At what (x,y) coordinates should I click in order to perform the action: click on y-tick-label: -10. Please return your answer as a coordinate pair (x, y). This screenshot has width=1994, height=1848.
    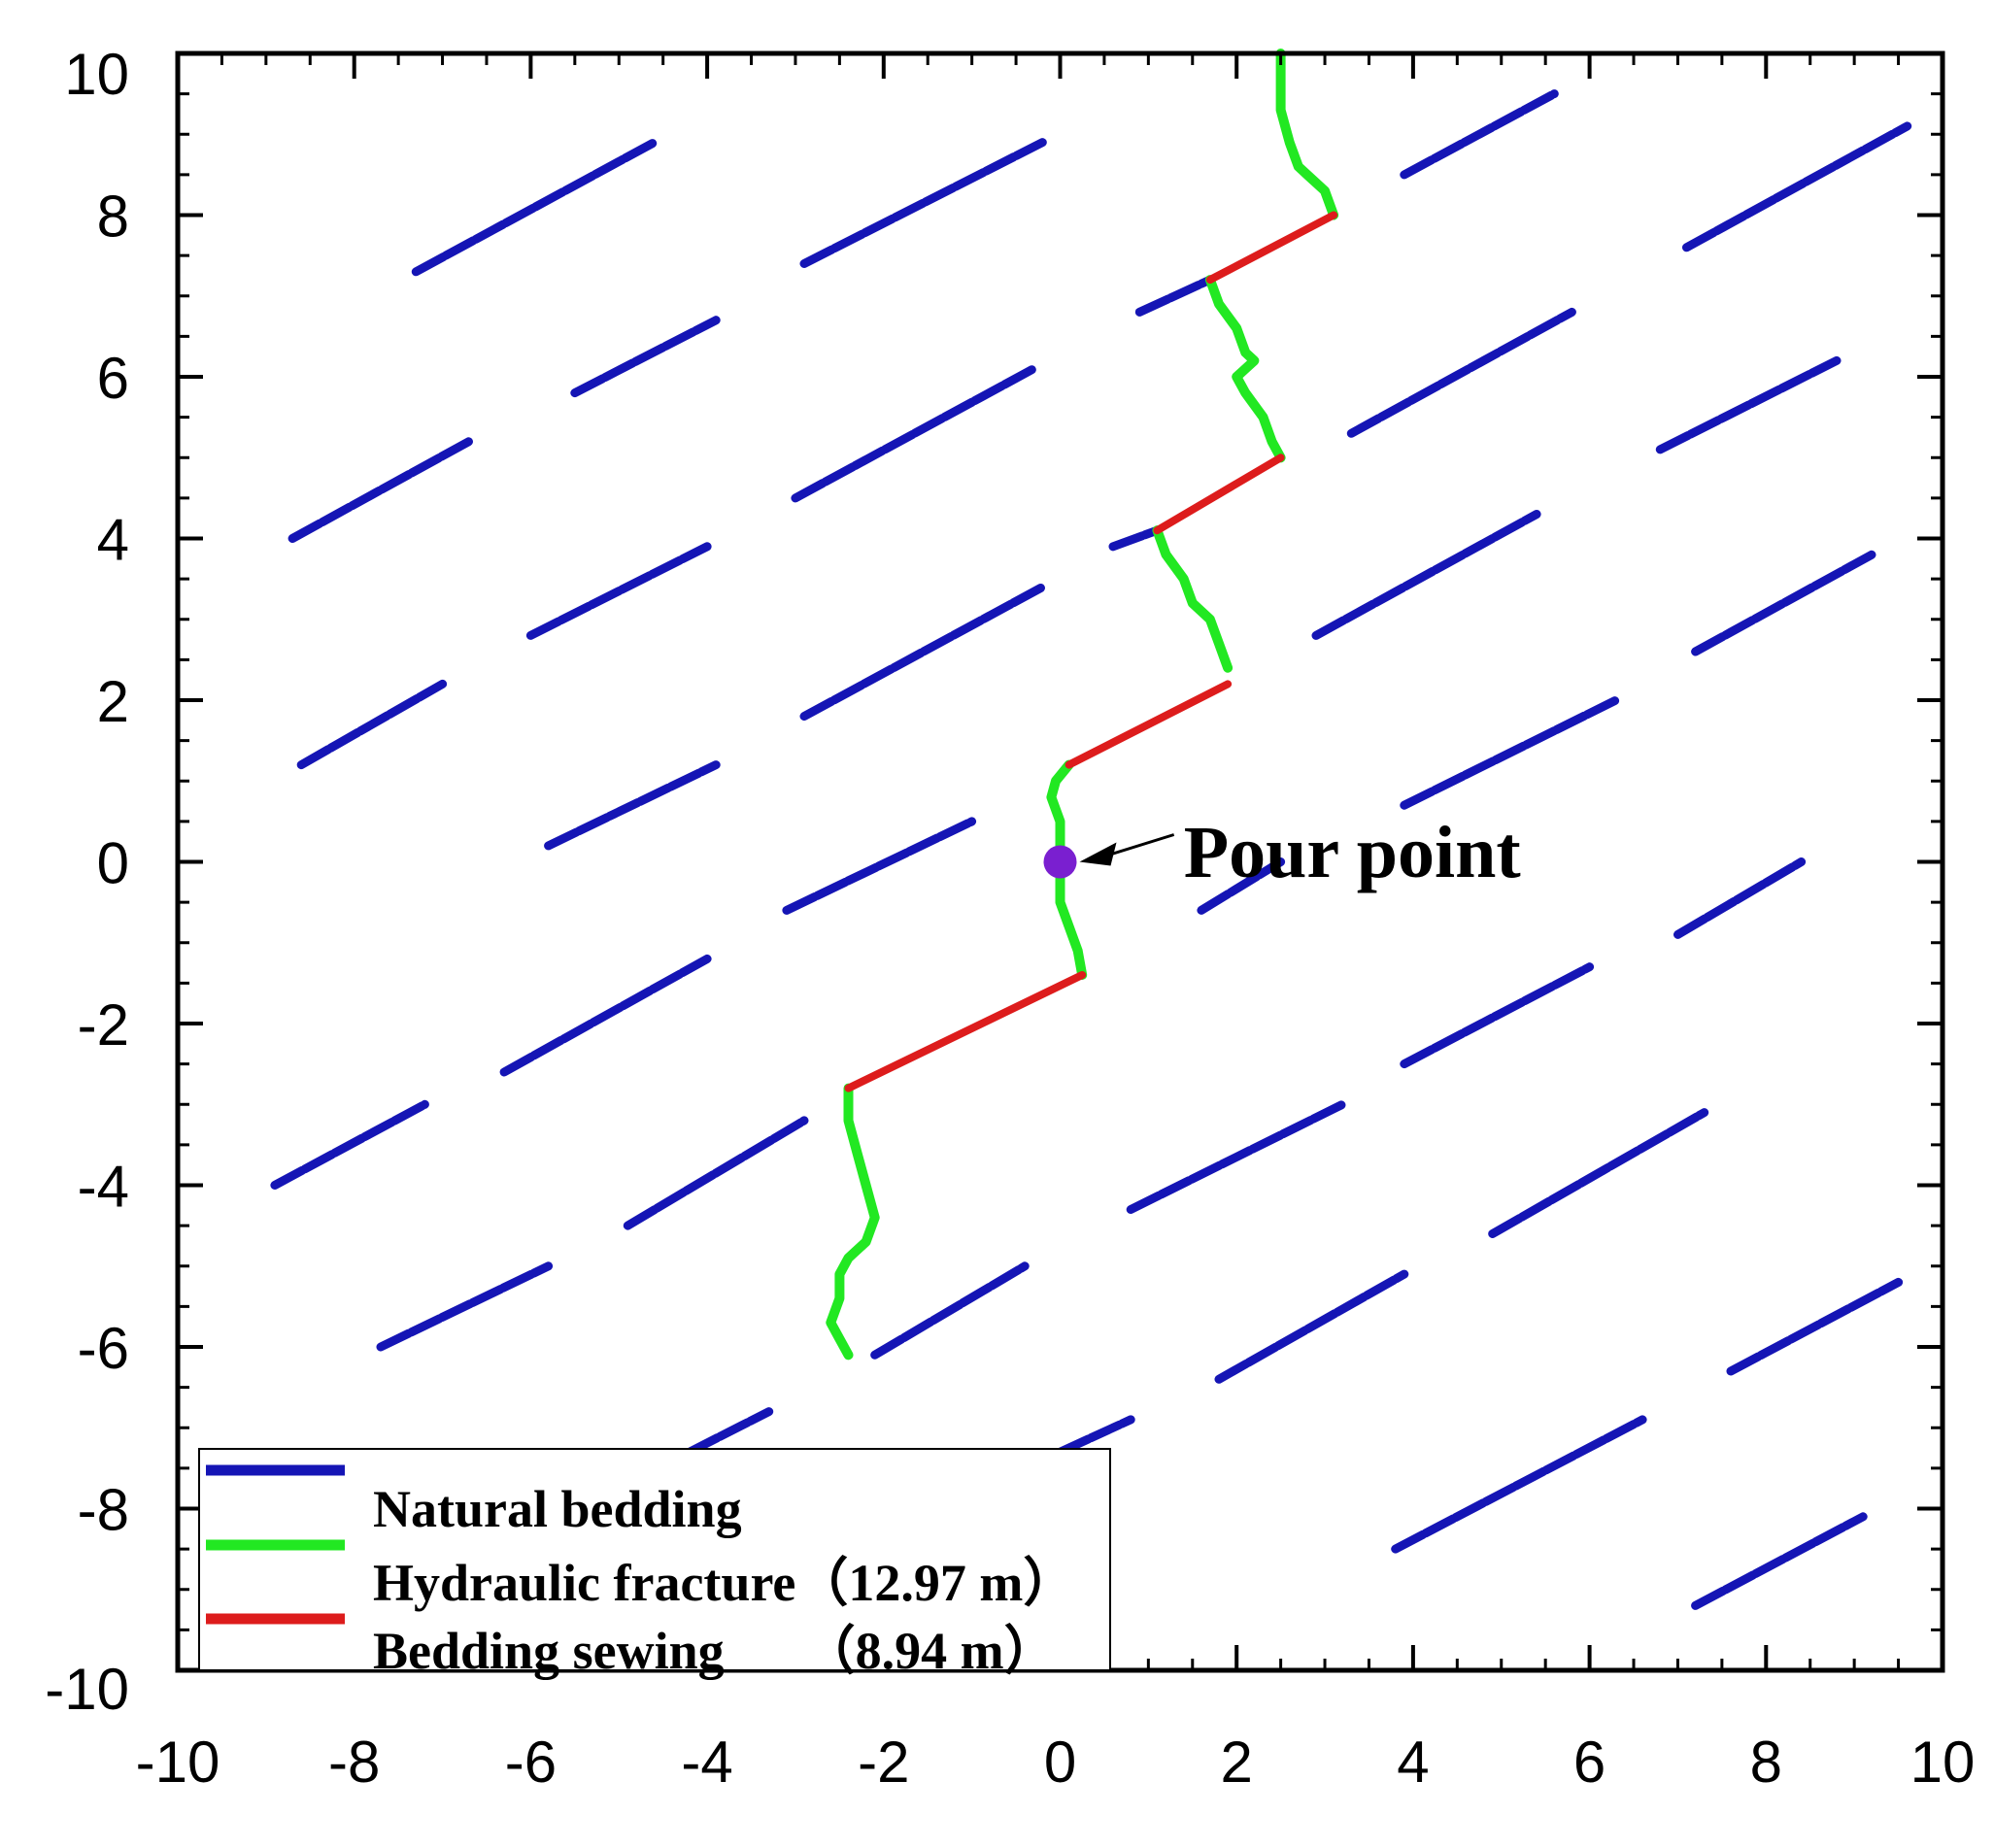
    Looking at the image, I should click on (87, 1689).